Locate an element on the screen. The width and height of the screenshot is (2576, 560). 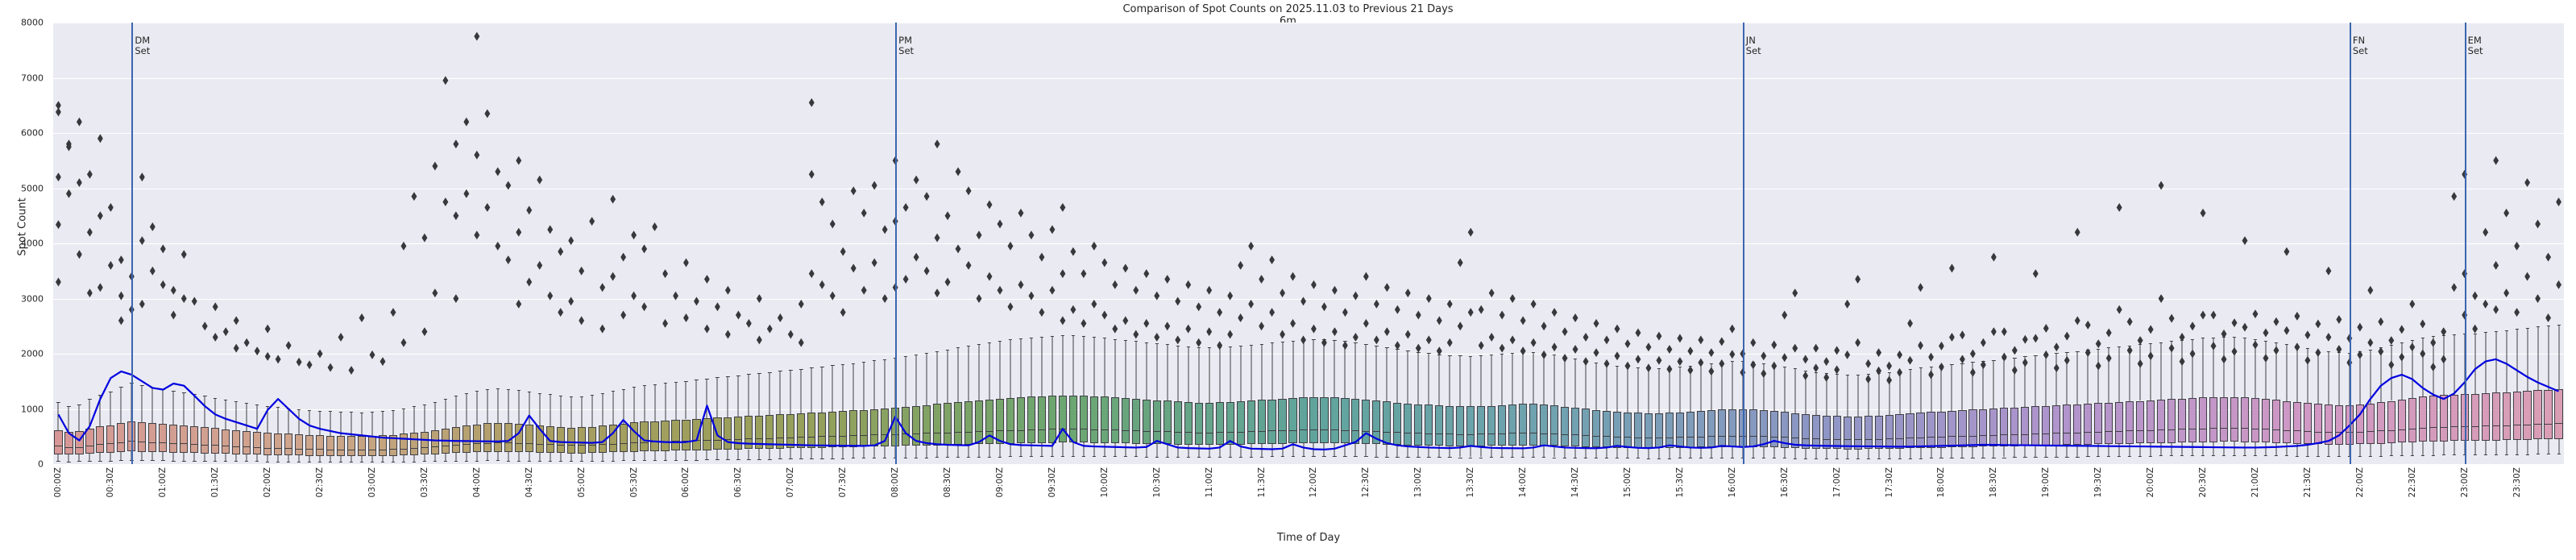
x-tick-label: 16:30Z is located at coordinates (1784, 483).